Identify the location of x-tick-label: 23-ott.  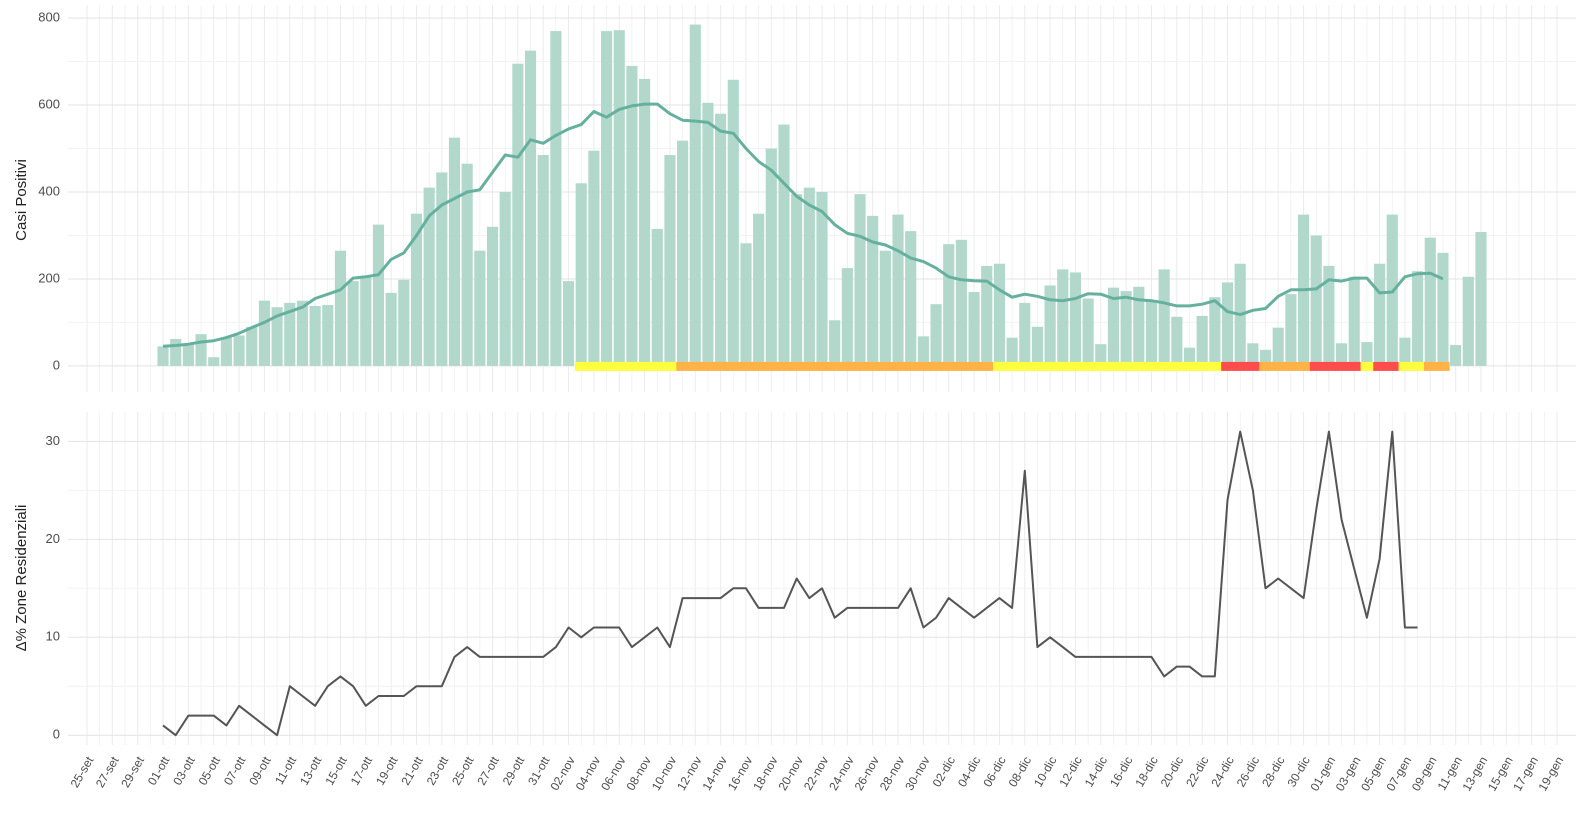
(438, 771).